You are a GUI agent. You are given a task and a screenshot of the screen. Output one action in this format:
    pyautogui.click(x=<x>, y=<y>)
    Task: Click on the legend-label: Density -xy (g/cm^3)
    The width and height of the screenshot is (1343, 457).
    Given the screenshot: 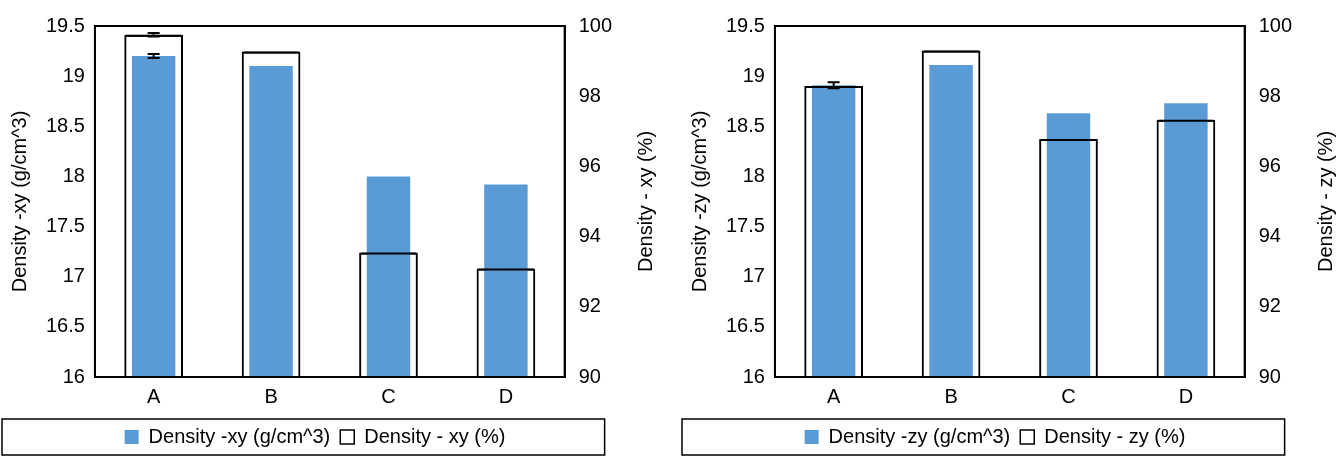 What is the action you would take?
    pyautogui.click(x=239, y=435)
    